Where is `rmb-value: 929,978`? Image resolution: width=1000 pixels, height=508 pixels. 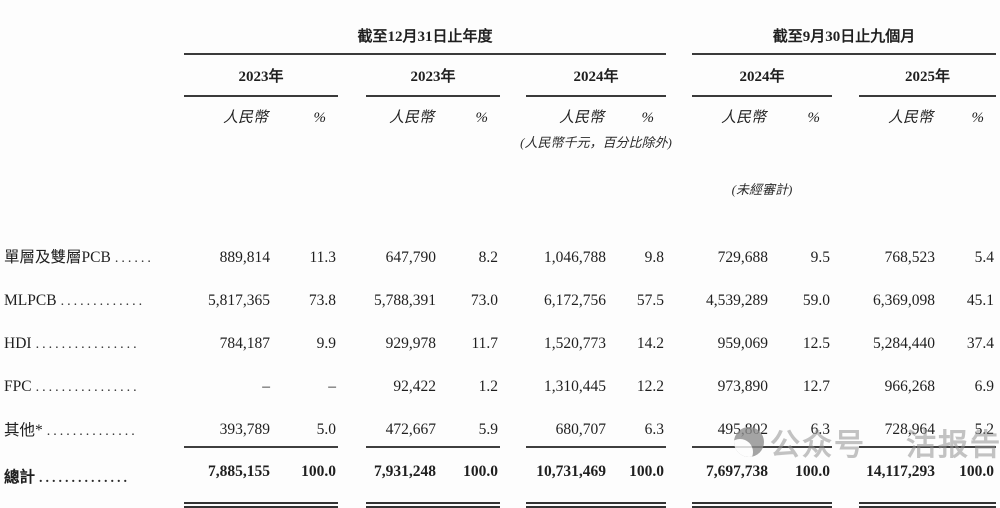
rmb-value: 929,978 is located at coordinates (410, 343).